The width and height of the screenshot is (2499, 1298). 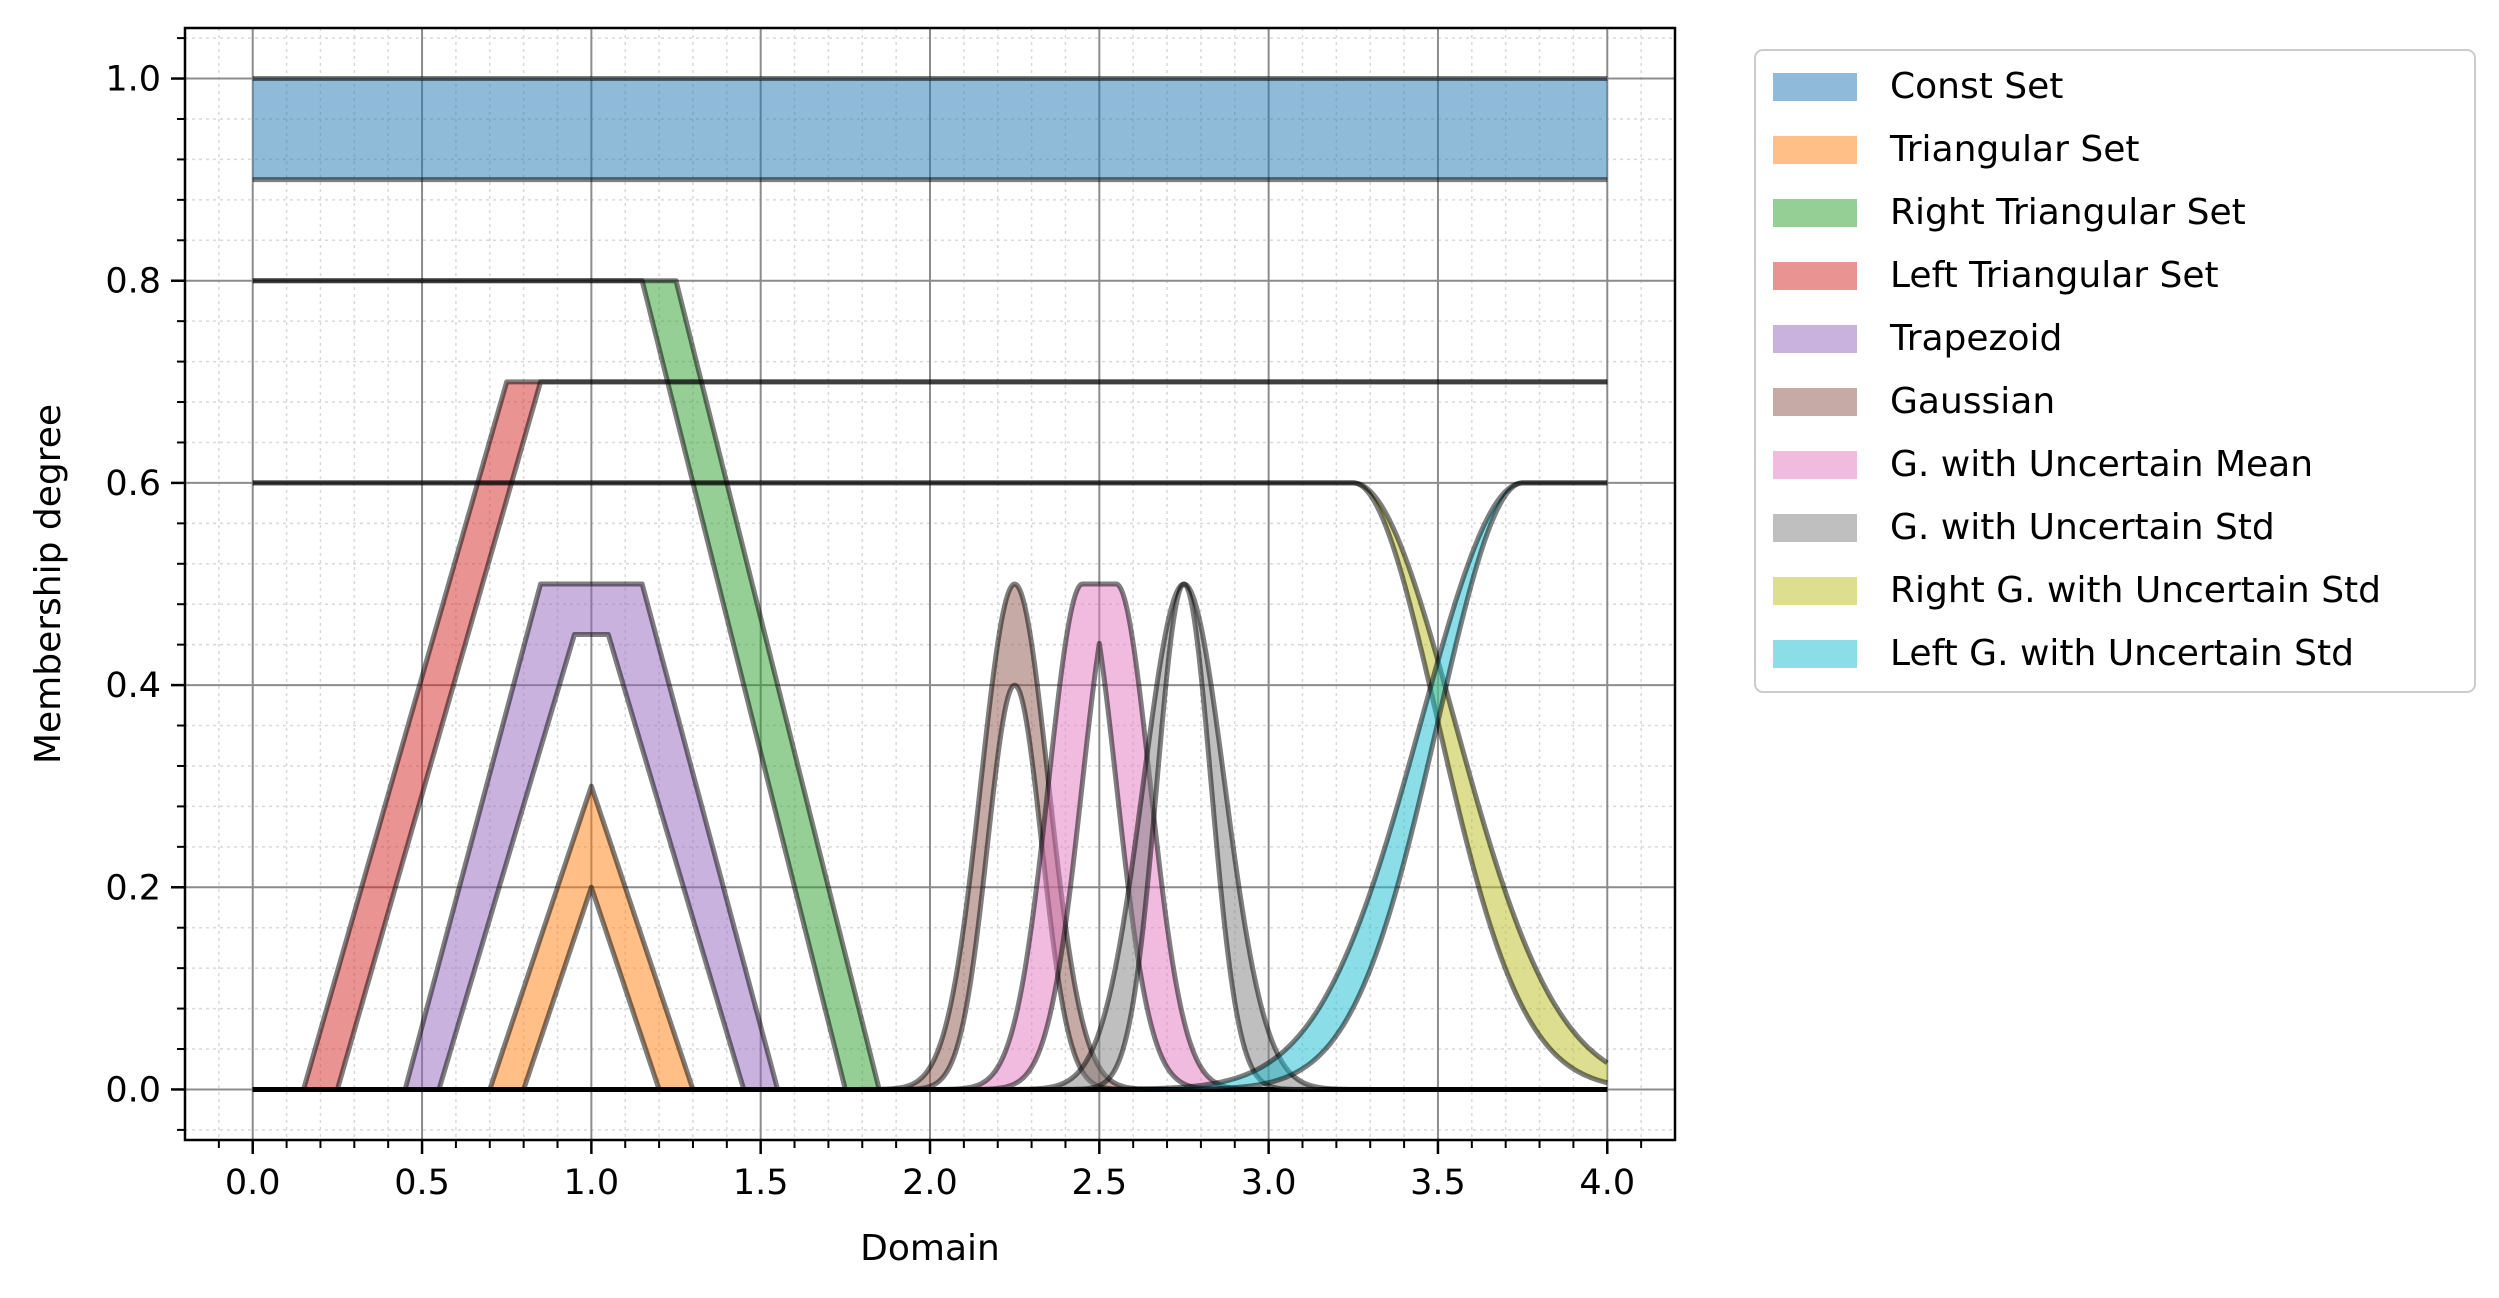 What do you see at coordinates (133, 686) in the screenshot?
I see `y-tick-label: 0.4` at bounding box center [133, 686].